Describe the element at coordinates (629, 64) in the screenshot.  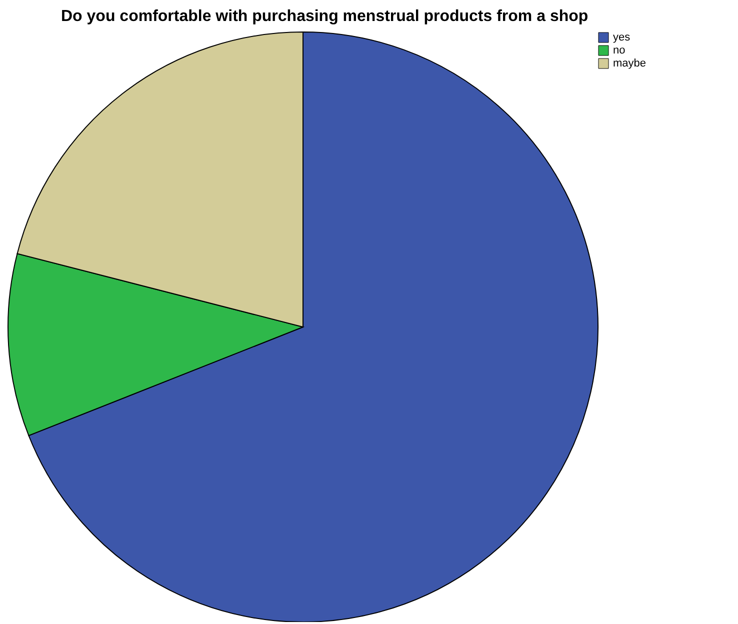
I see `legend-label: maybe` at that location.